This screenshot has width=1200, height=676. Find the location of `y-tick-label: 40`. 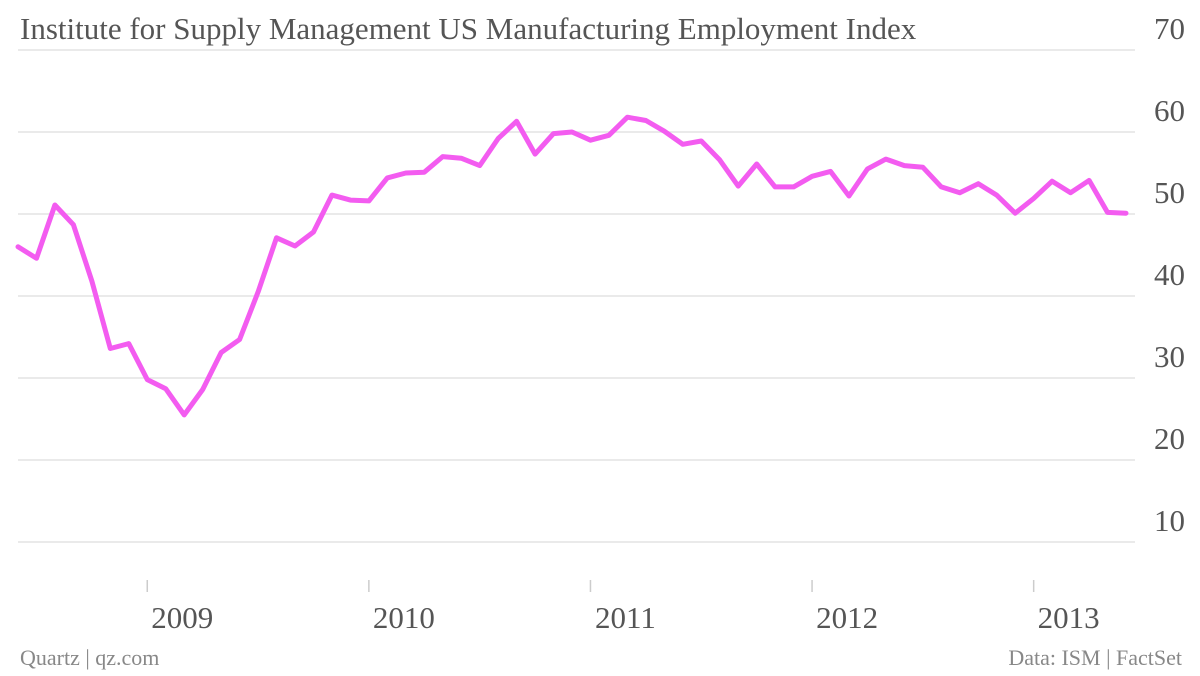

y-tick-label: 40 is located at coordinates (1169, 274).